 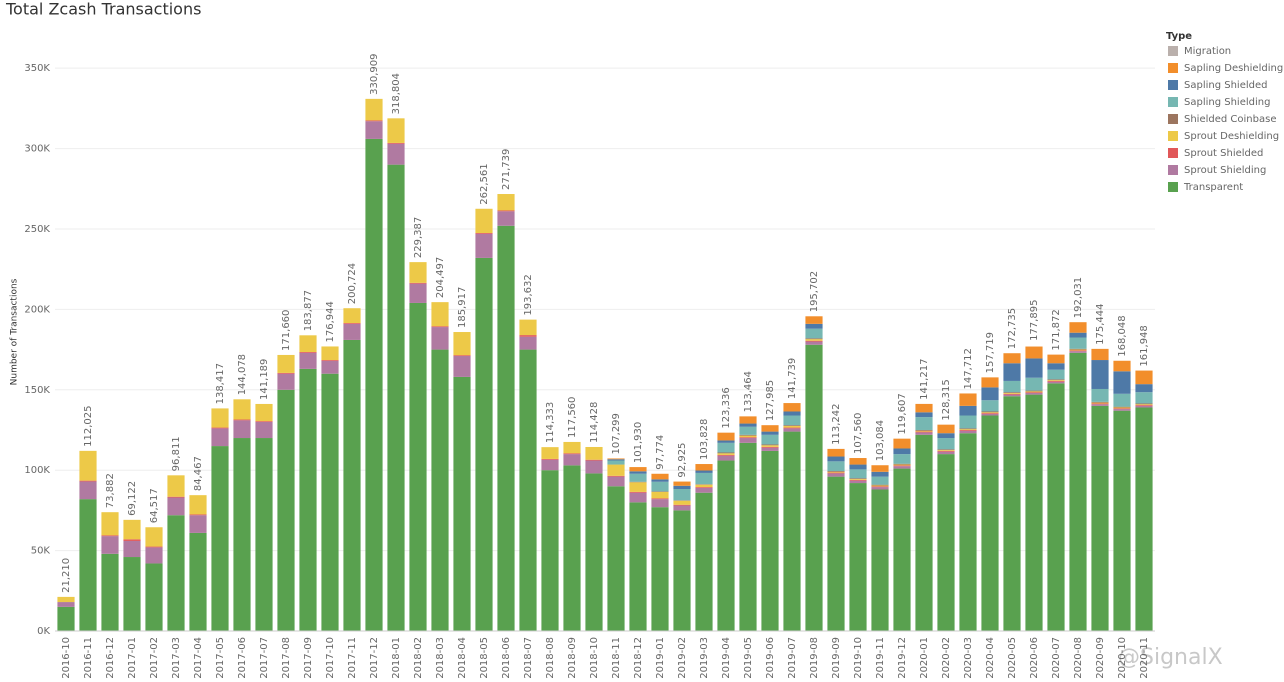 What do you see at coordinates (880, 440) in the screenshot?
I see `total-label: 103,084` at bounding box center [880, 440].